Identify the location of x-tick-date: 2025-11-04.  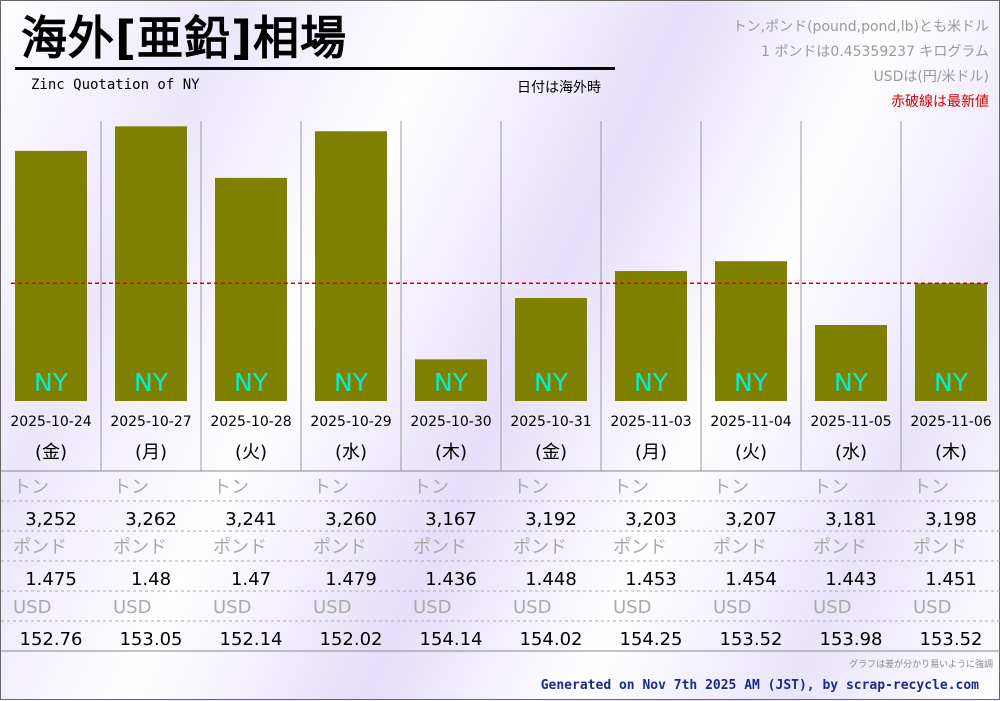
(750, 422).